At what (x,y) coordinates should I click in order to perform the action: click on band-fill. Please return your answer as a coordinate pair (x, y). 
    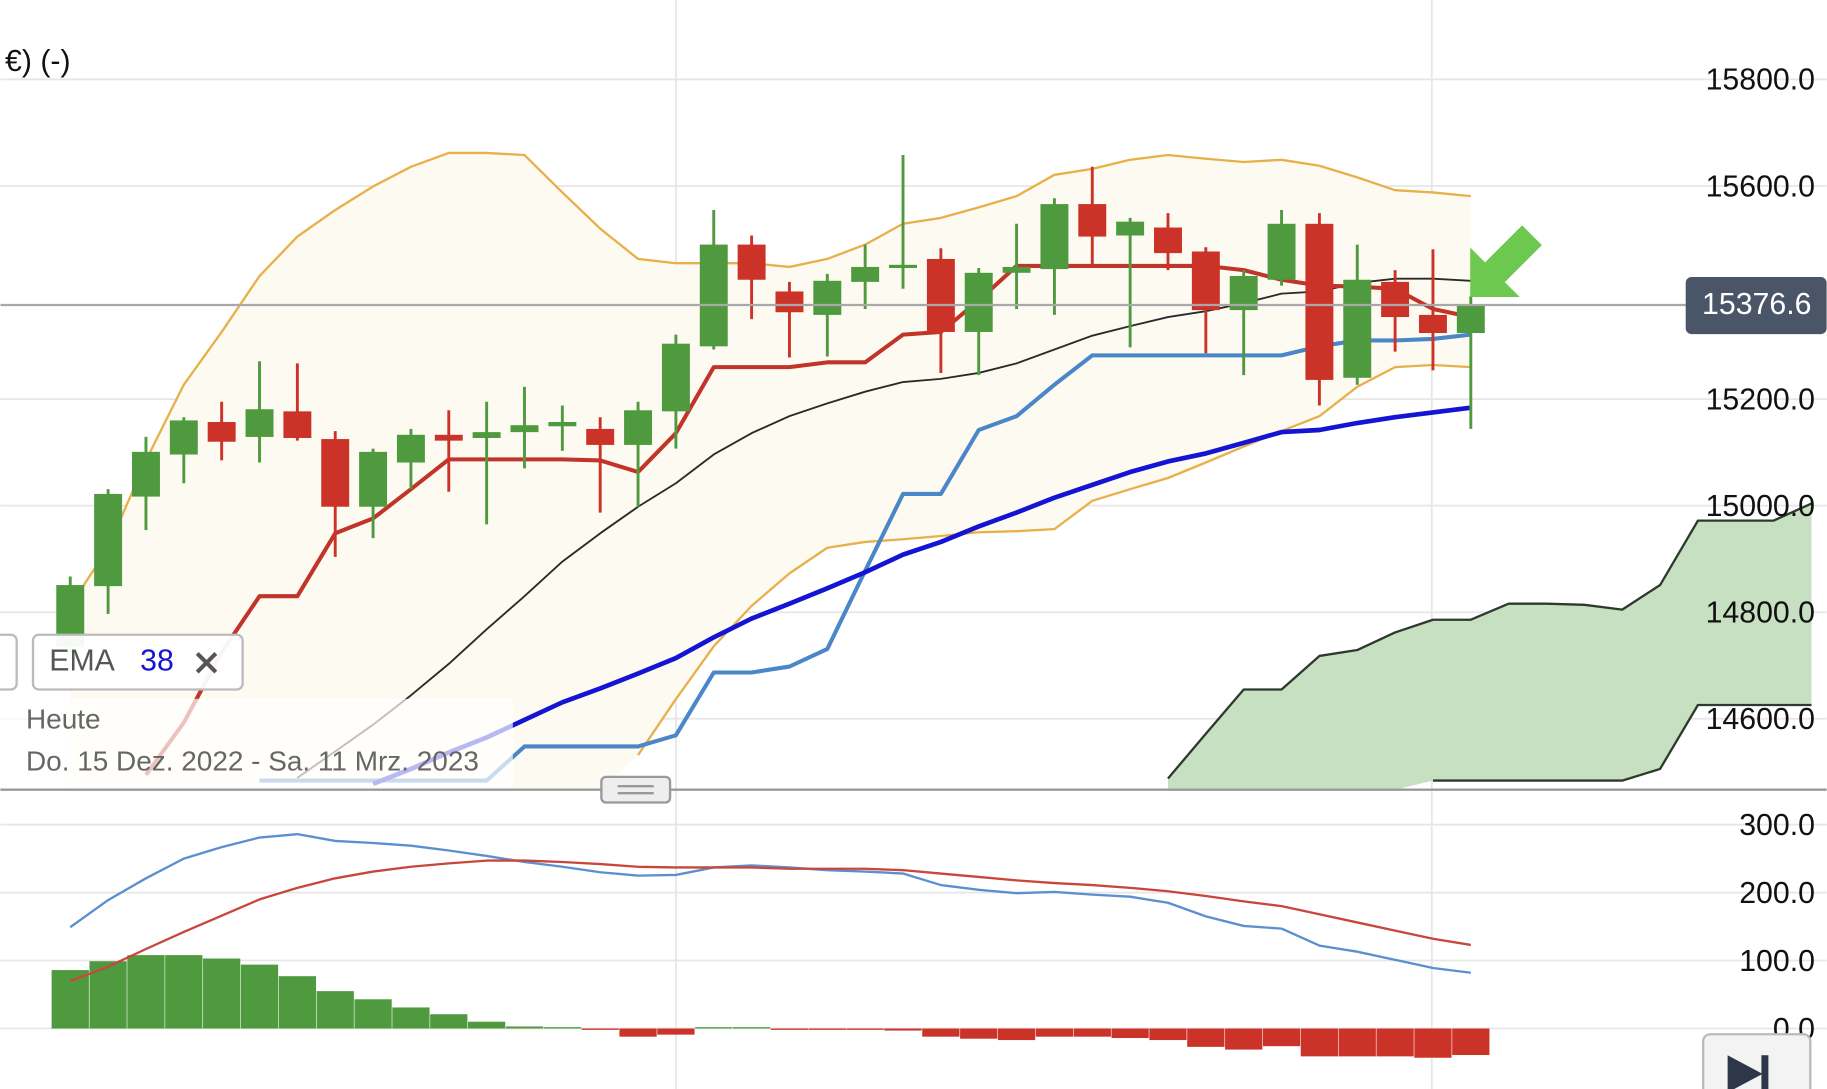
    Looking at the image, I should click on (1489, 646).